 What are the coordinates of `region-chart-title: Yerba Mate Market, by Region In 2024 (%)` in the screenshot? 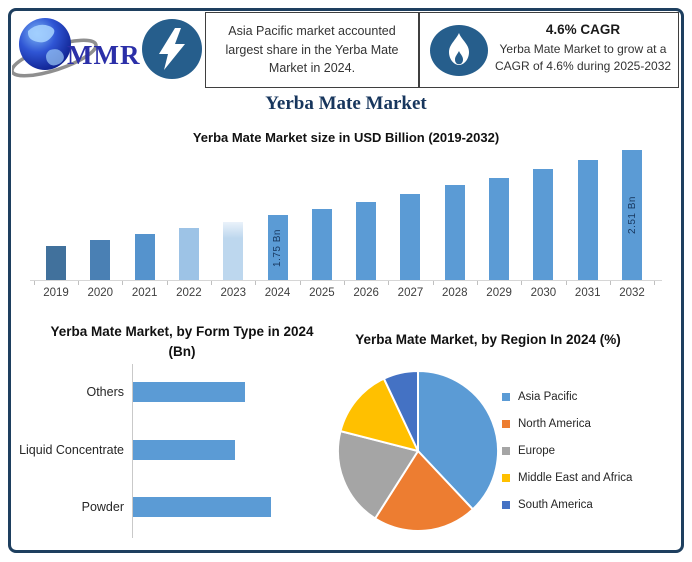 It's located at (488, 339).